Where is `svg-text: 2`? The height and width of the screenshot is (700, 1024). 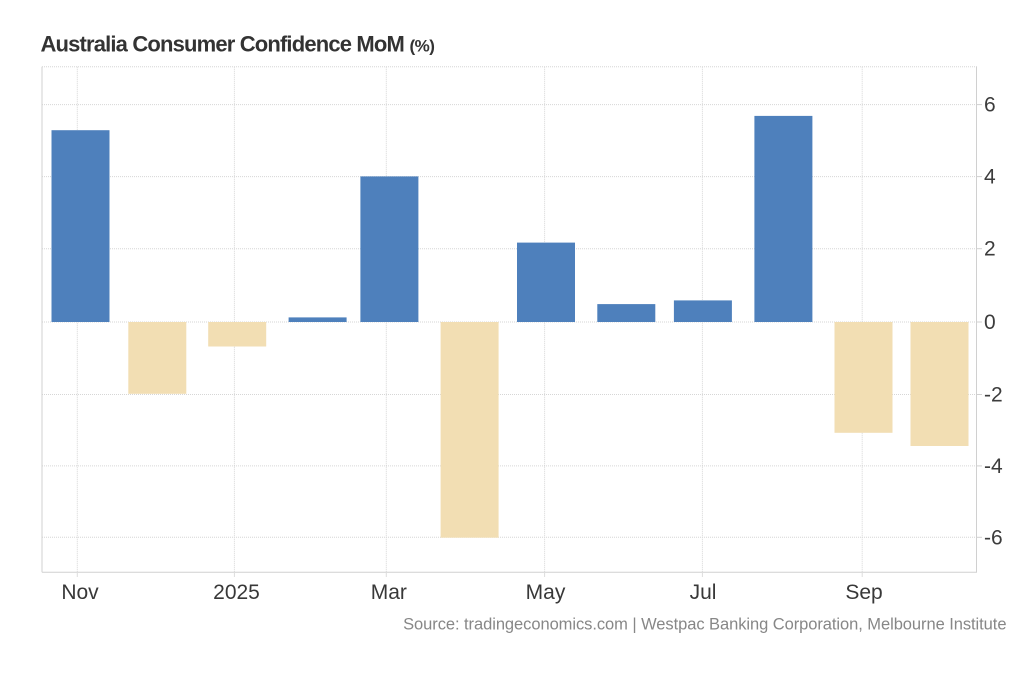 svg-text: 2 is located at coordinates (990, 249).